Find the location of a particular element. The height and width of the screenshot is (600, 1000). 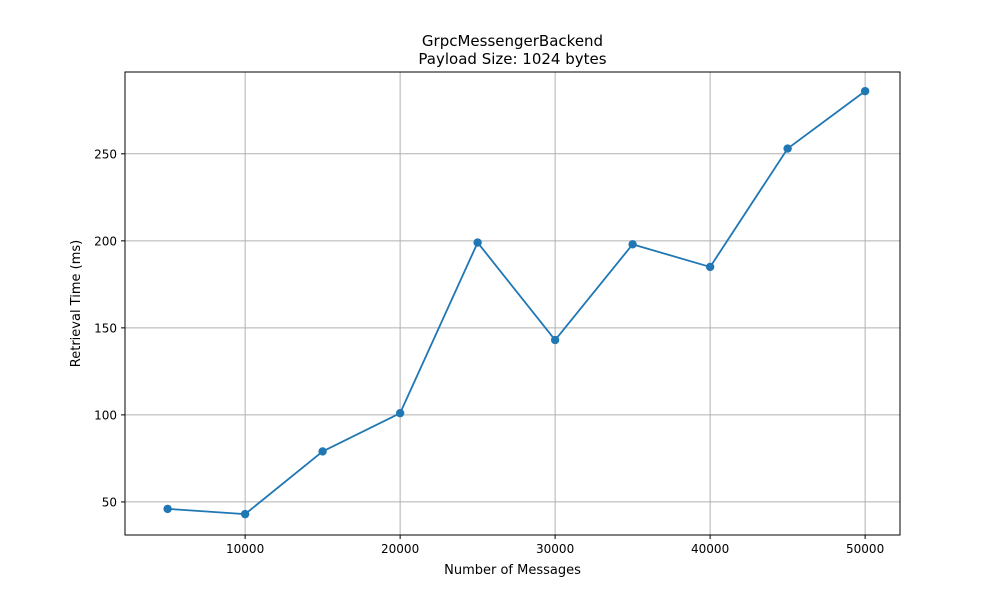

y-axis-label: Retrieval Time (ms) is located at coordinates (76, 303).